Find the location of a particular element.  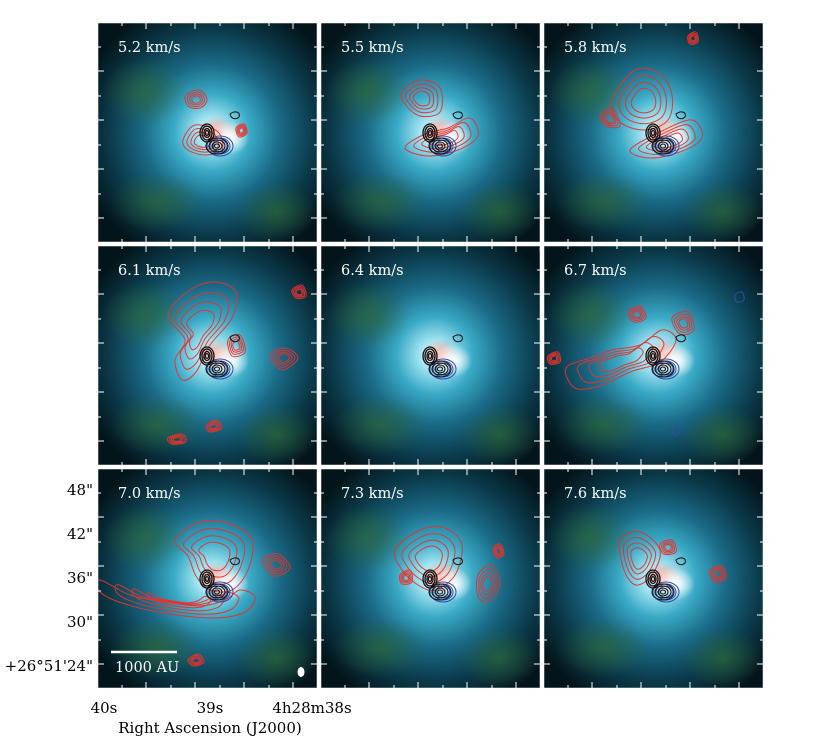

scale-bar-label: 1000 AU is located at coordinates (147, 668).